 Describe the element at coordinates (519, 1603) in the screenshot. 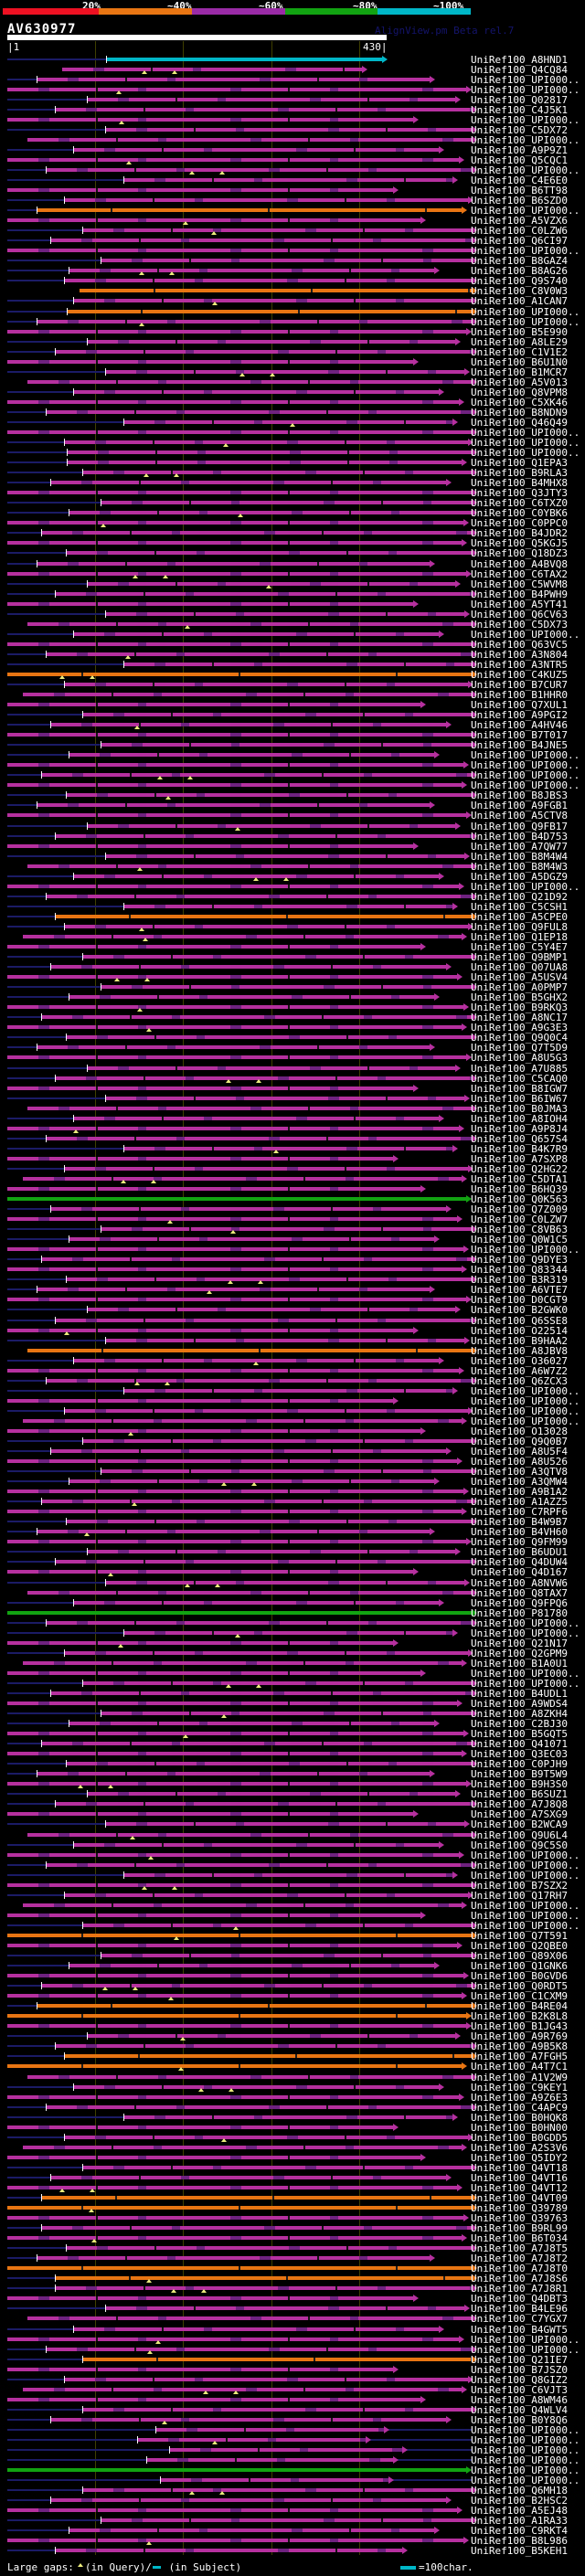

I see `hit-label: UniRef100_Q9FPQ6` at that location.